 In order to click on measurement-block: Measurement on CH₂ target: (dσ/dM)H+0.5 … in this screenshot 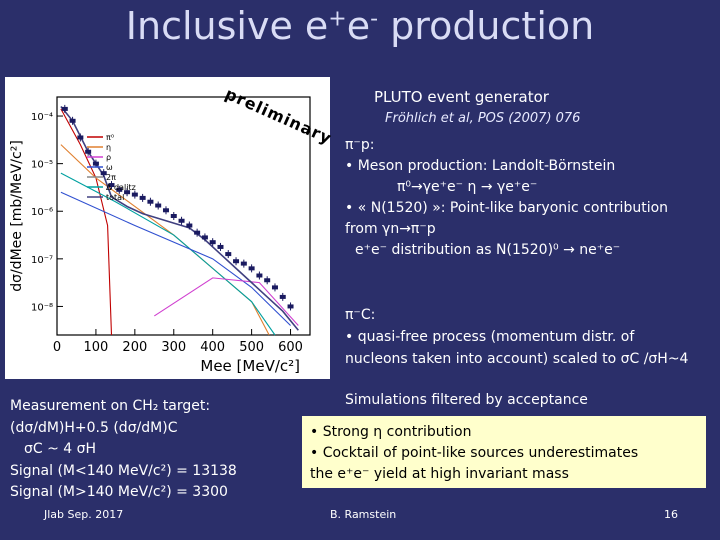, I will do `click(140, 450)`.